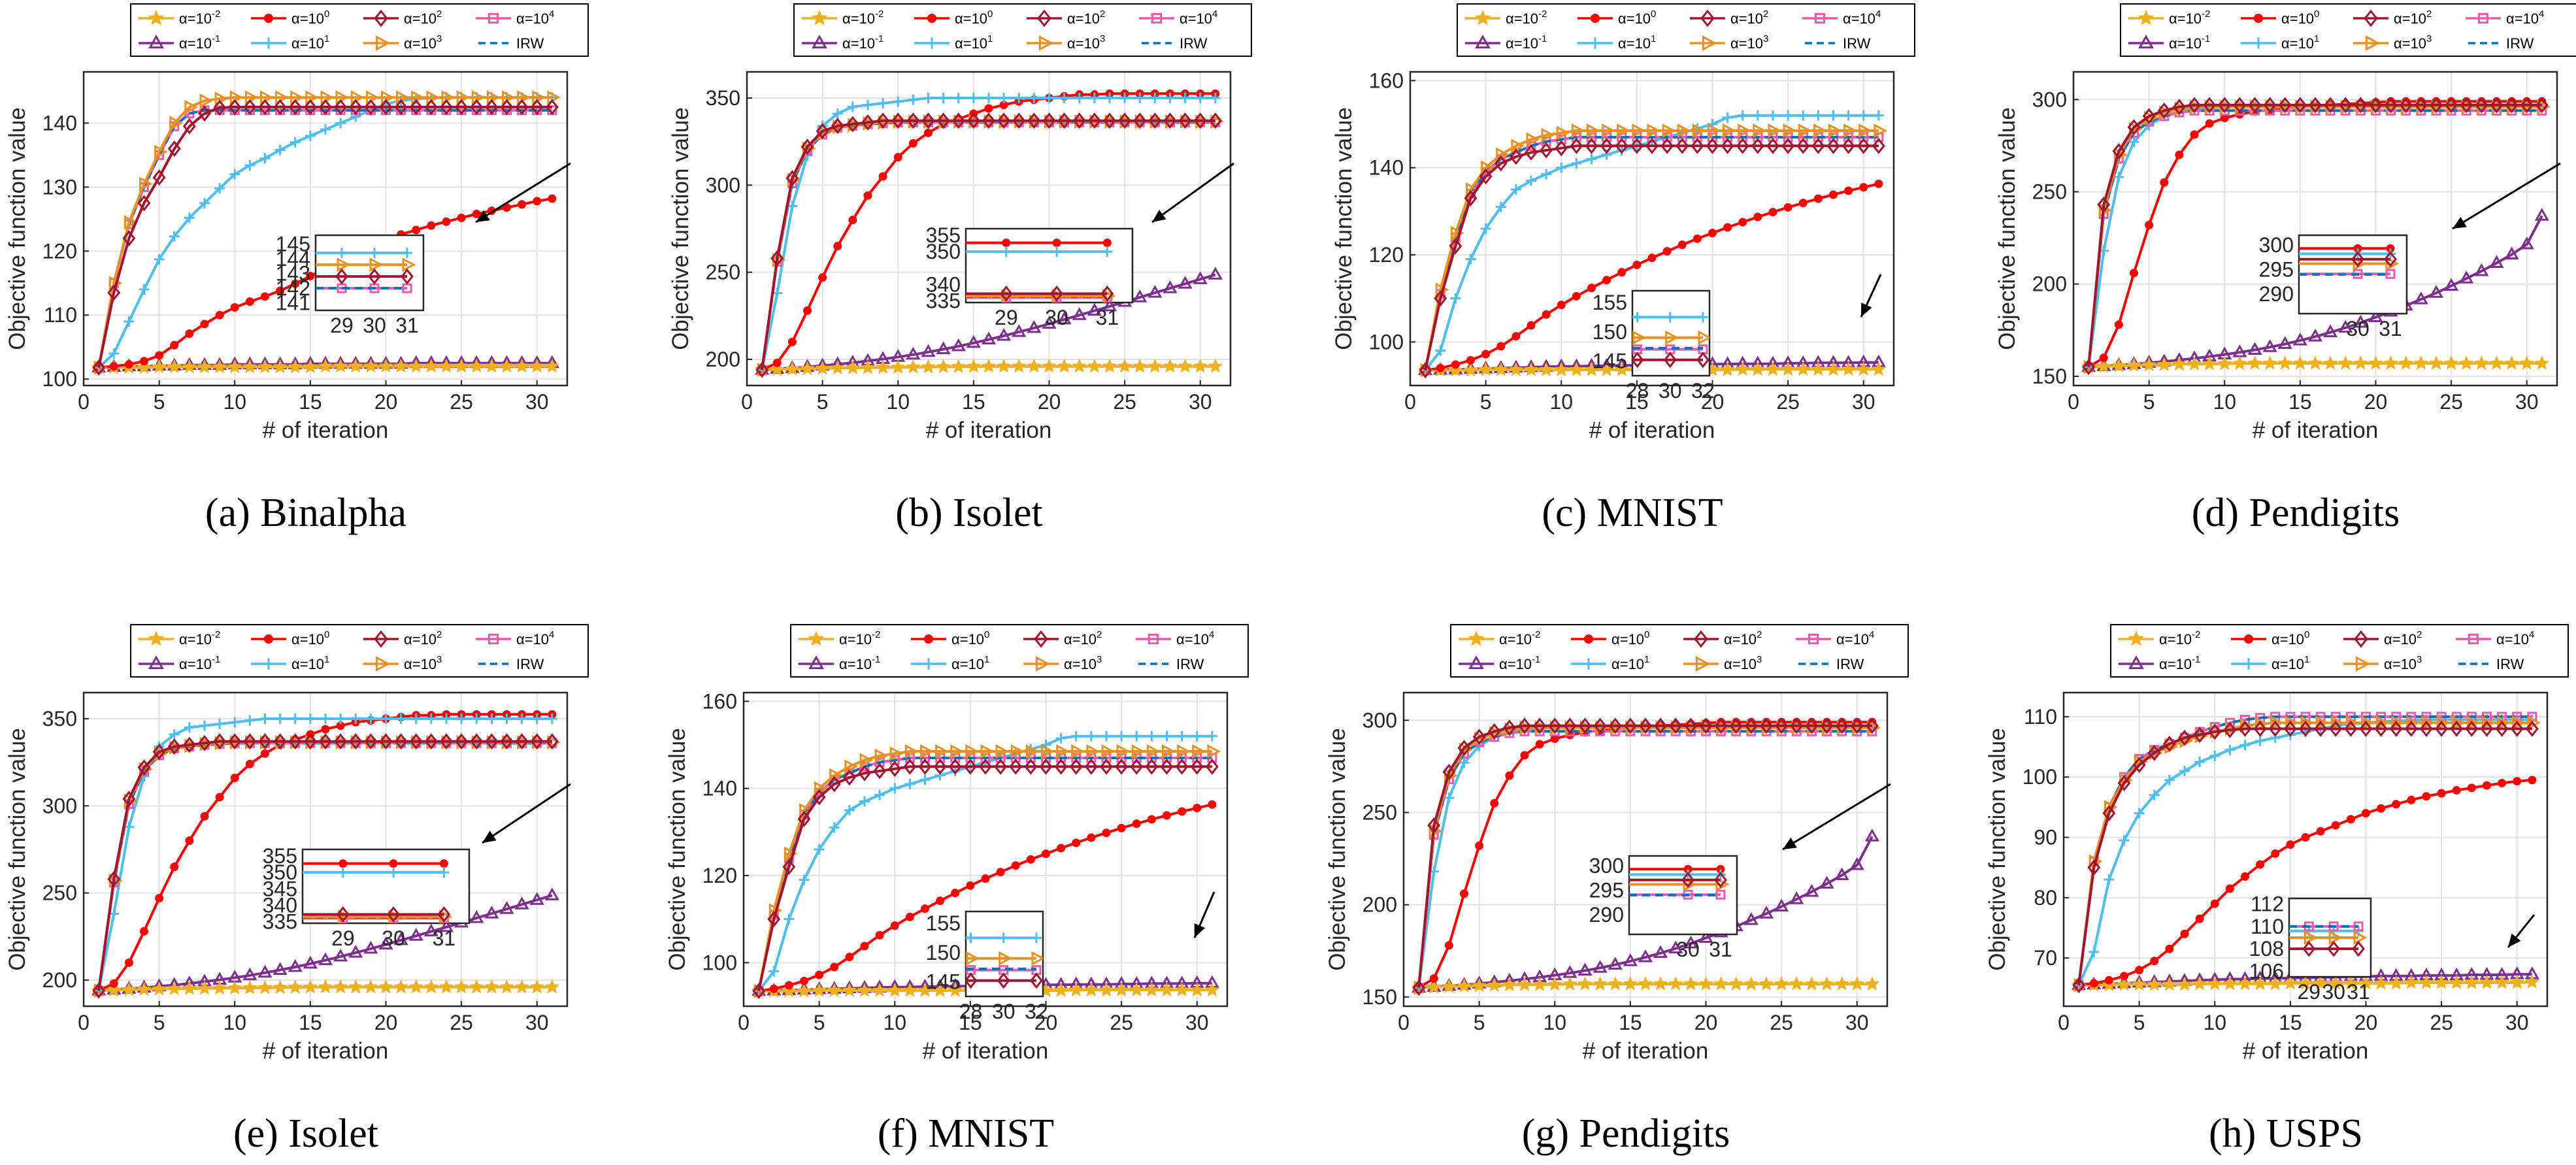 Image resolution: width=2576 pixels, height=1165 pixels. I want to click on subfigure-caption: (g) Pendigits, so click(1626, 1133).